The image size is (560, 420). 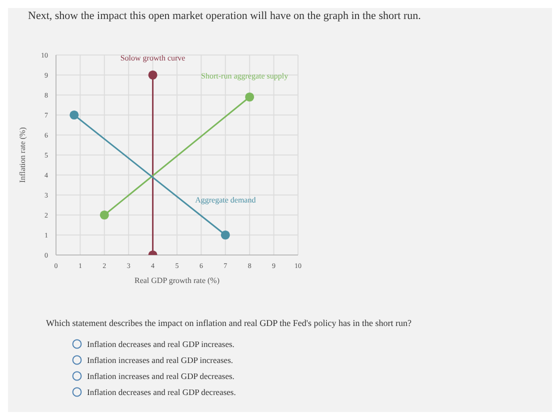 What do you see at coordinates (153, 57) in the screenshot?
I see `series-label: Solow growth curve` at bounding box center [153, 57].